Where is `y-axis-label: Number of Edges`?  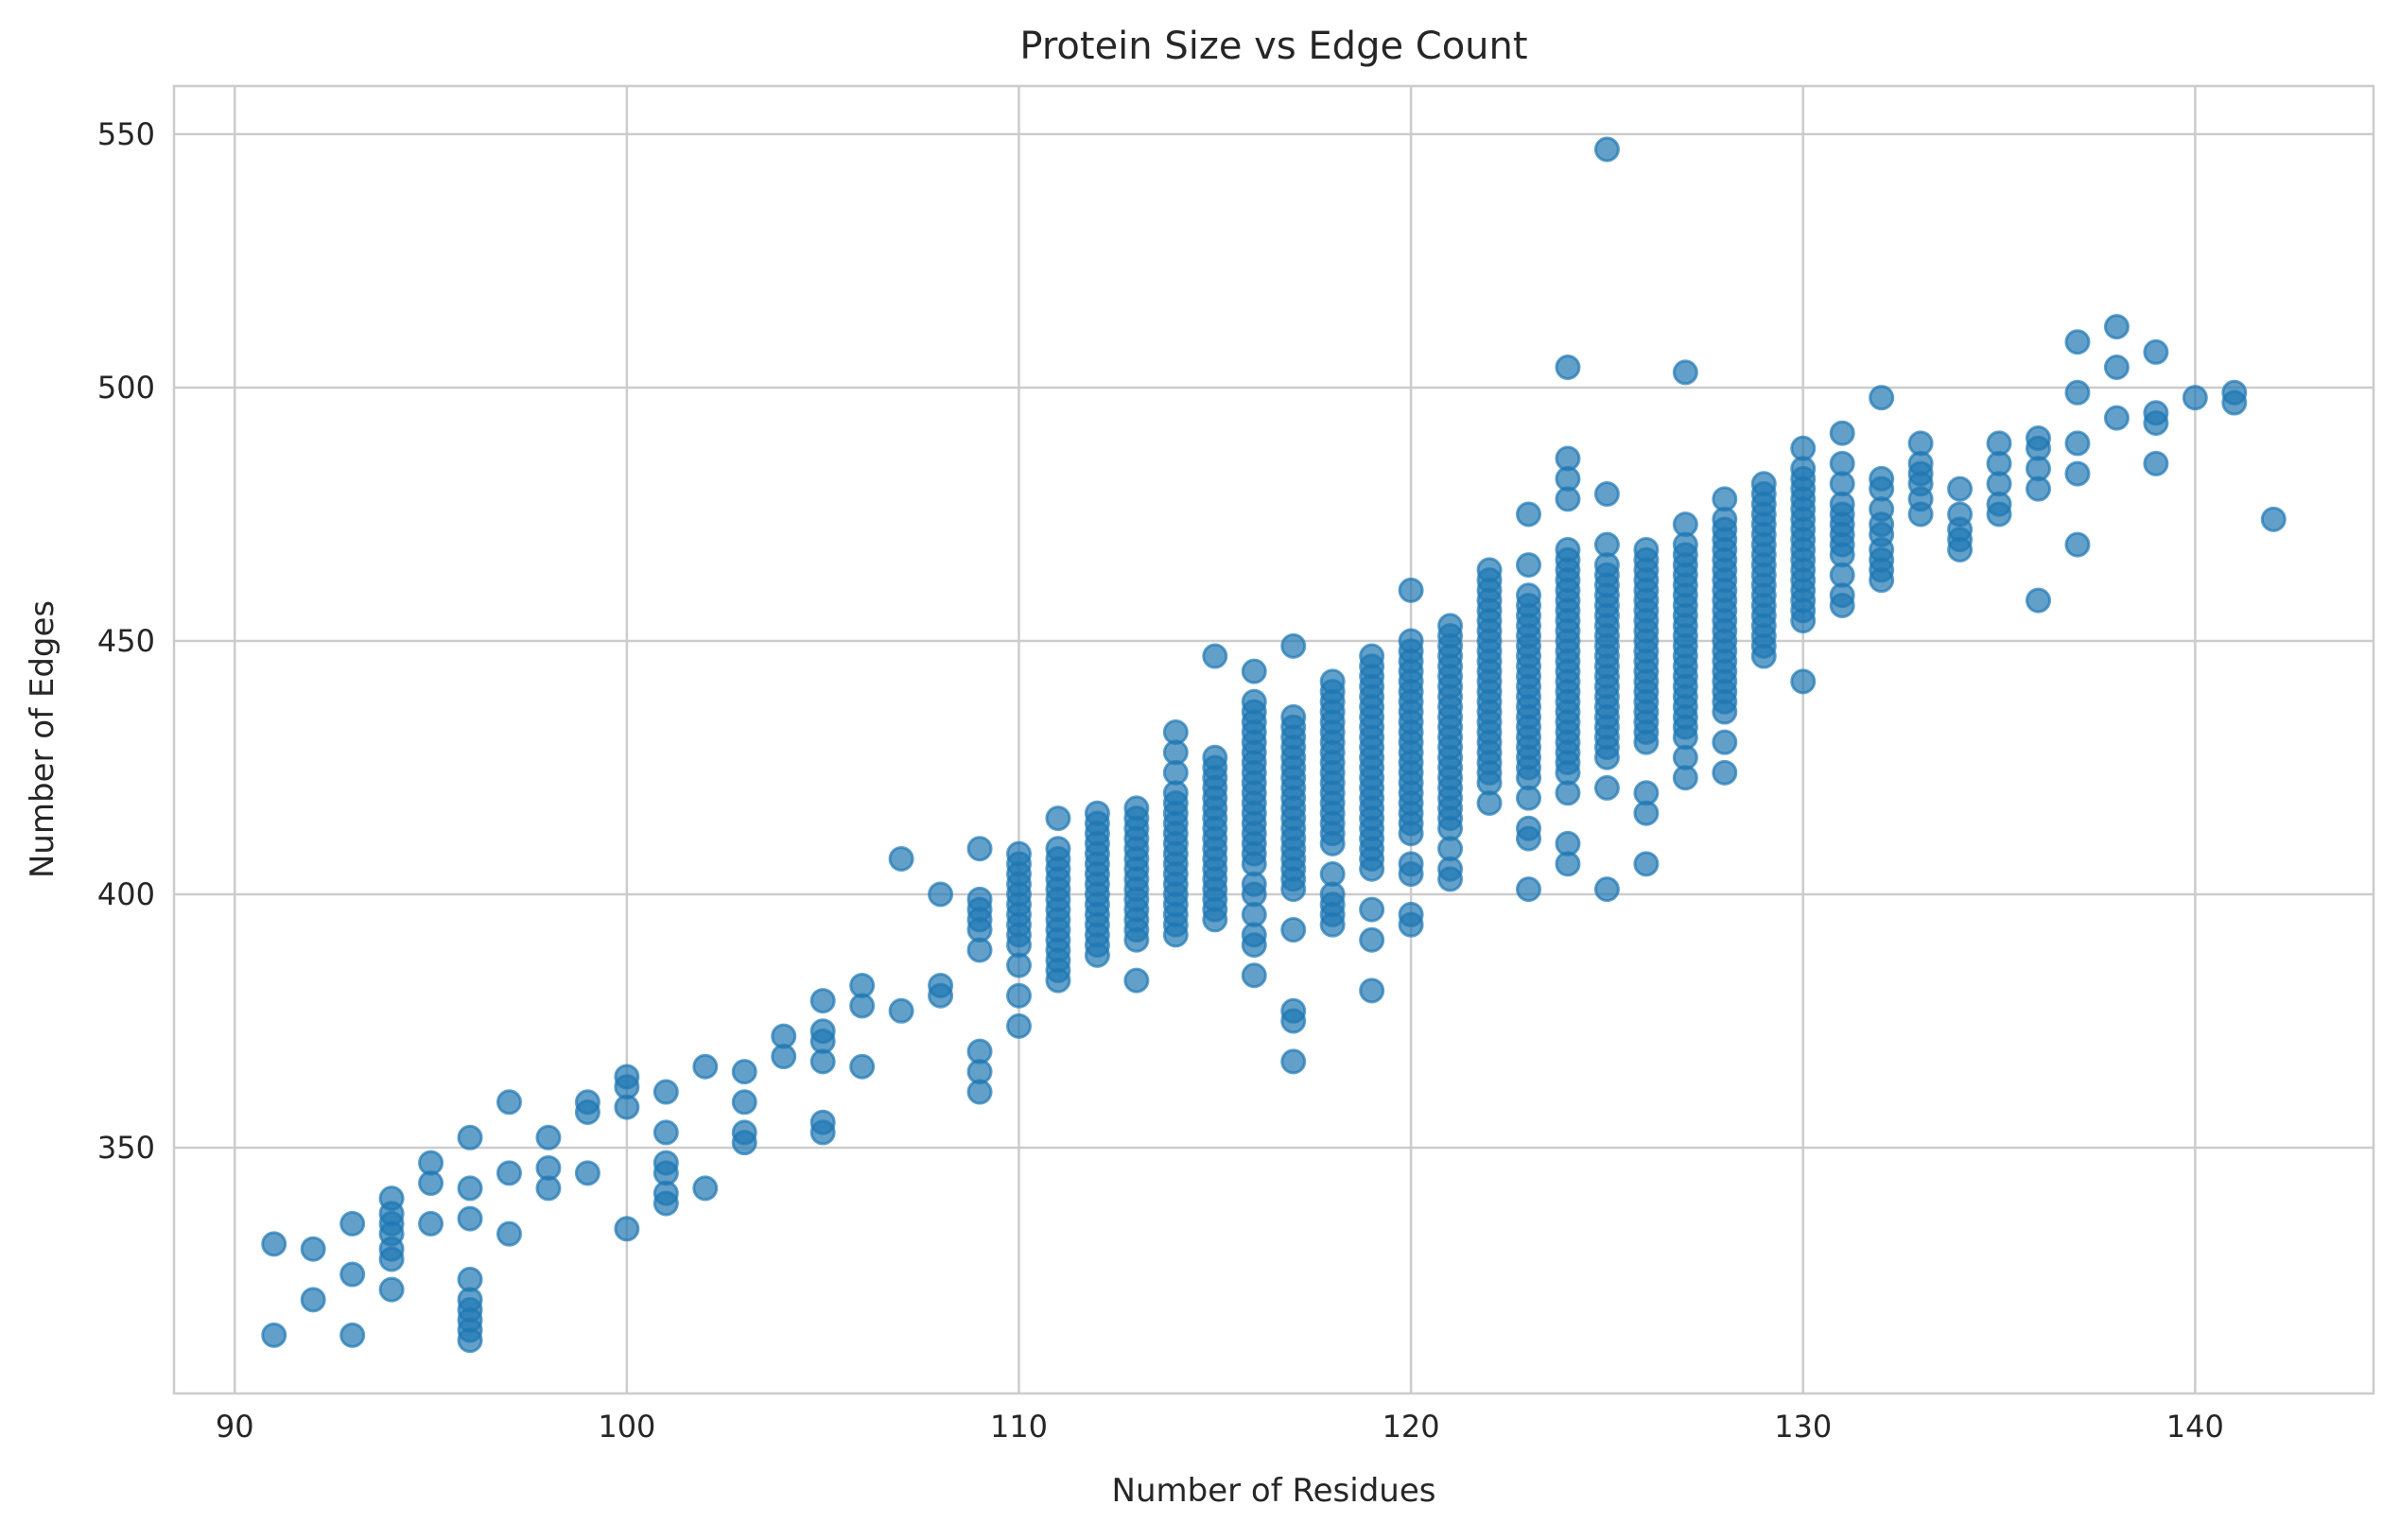 y-axis-label: Number of Edges is located at coordinates (42, 739).